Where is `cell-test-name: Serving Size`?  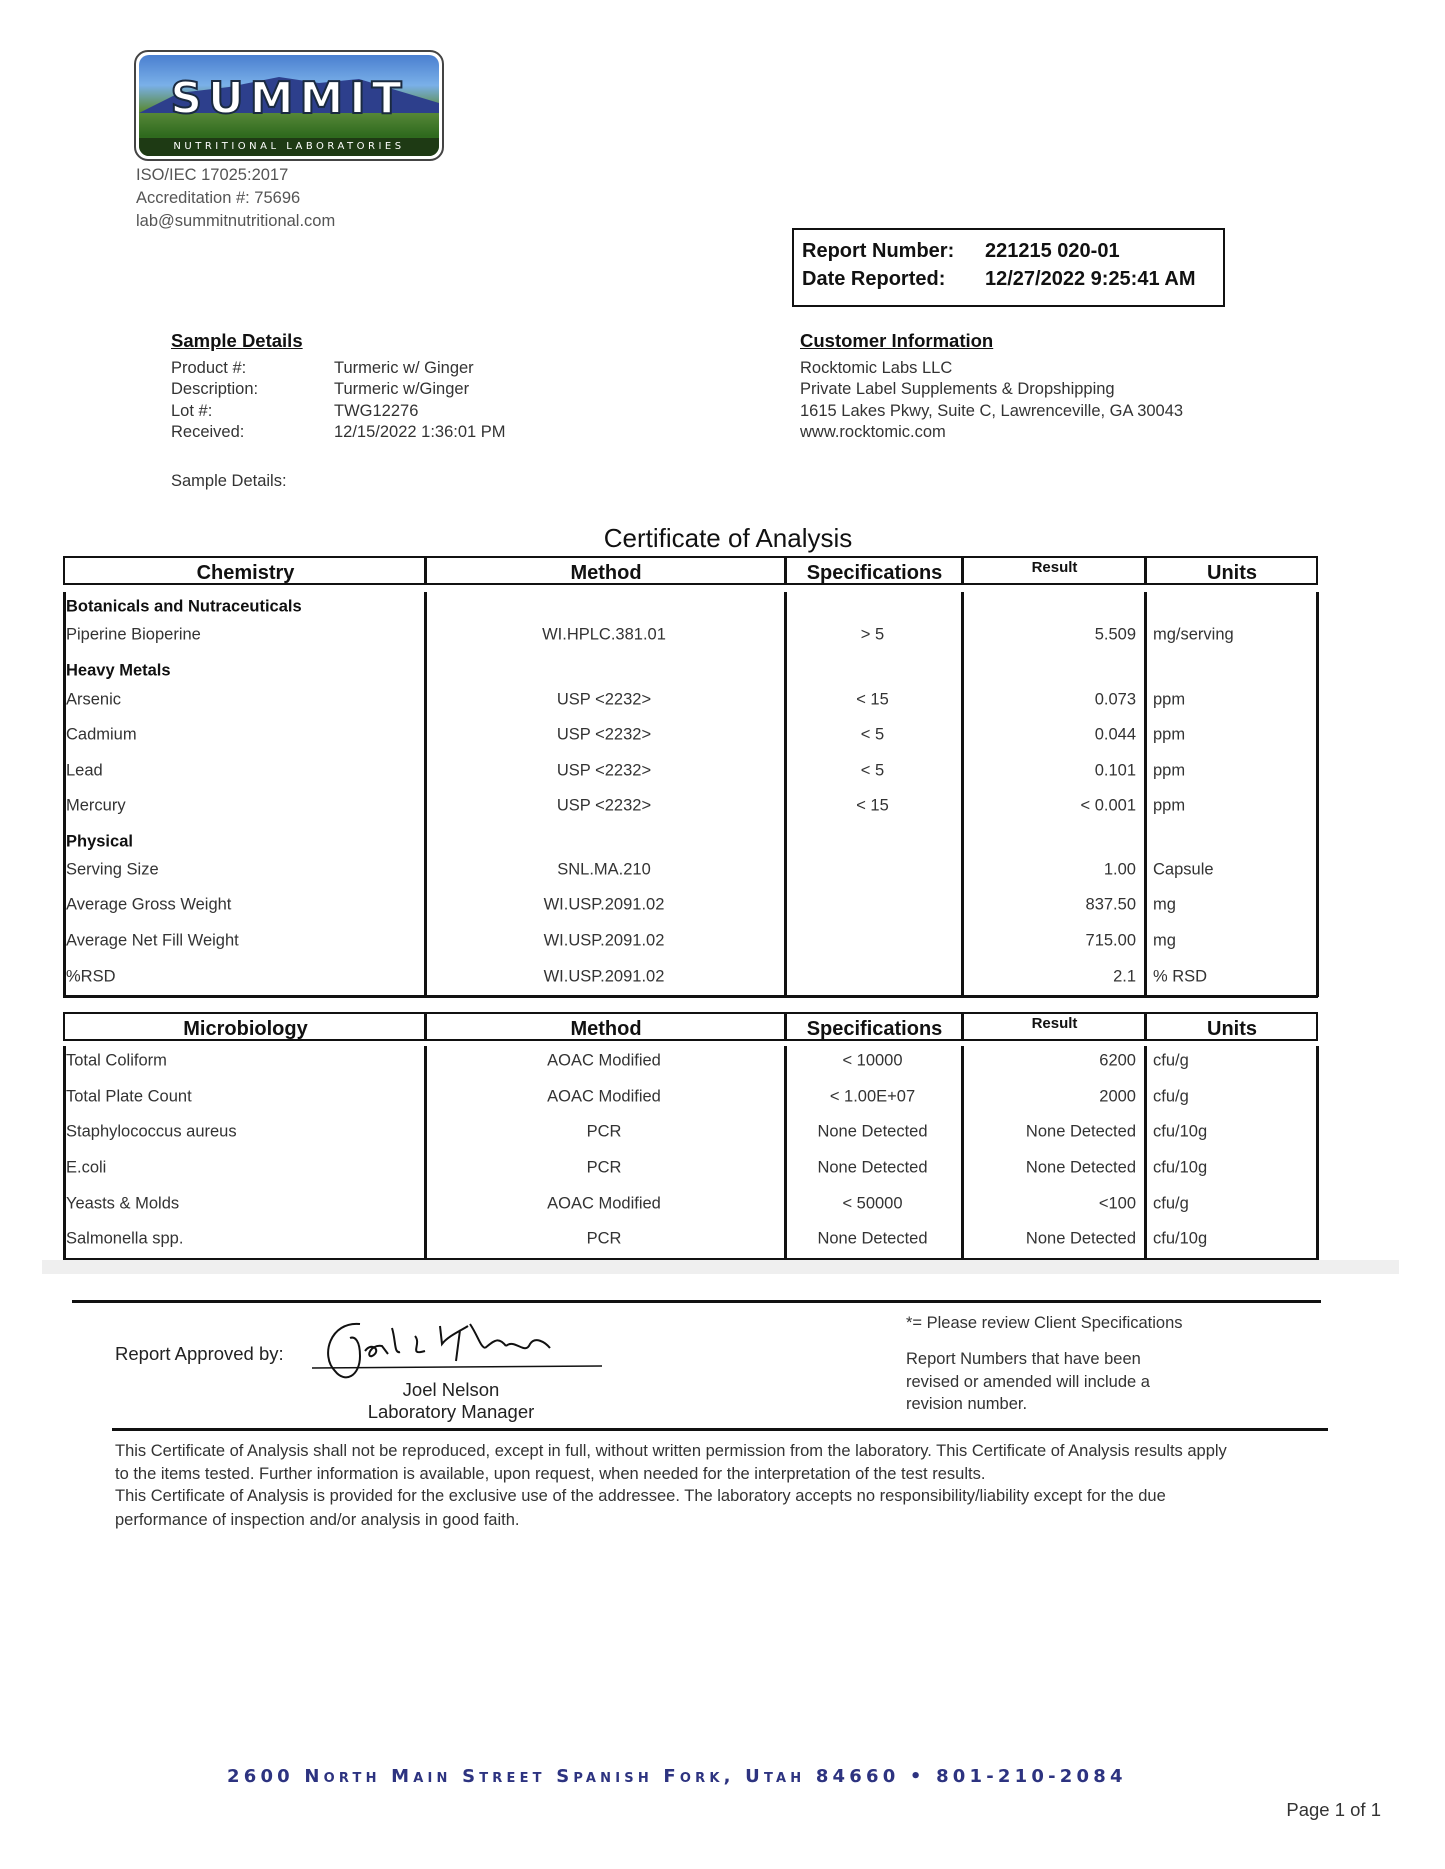
cell-test-name: Serving Size is located at coordinates (112, 869).